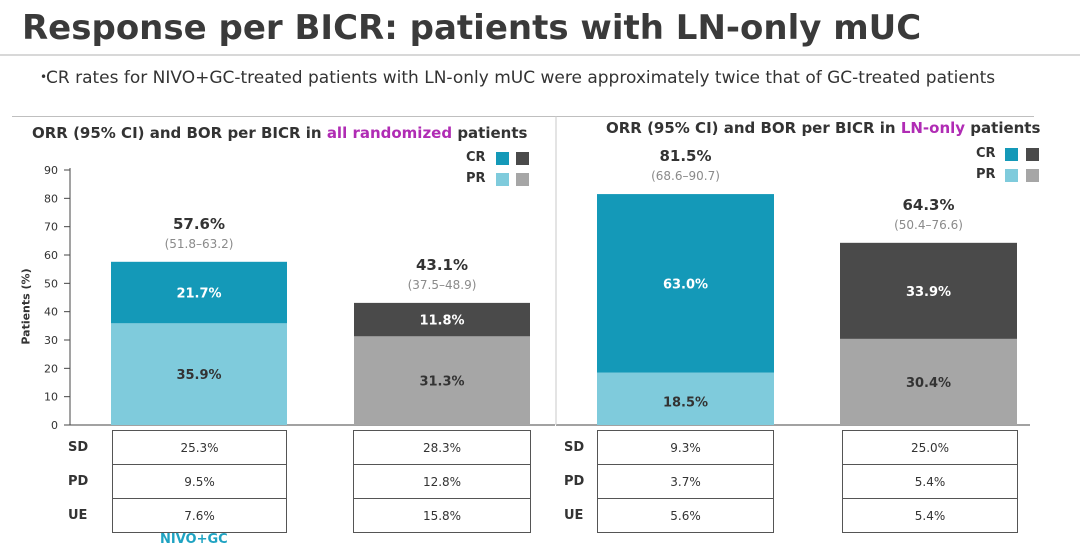 This screenshot has height=547, width=1080. What do you see at coordinates (685, 481) in the screenshot?
I see `table-cell-right-nivo-pd: 3.7%` at bounding box center [685, 481].